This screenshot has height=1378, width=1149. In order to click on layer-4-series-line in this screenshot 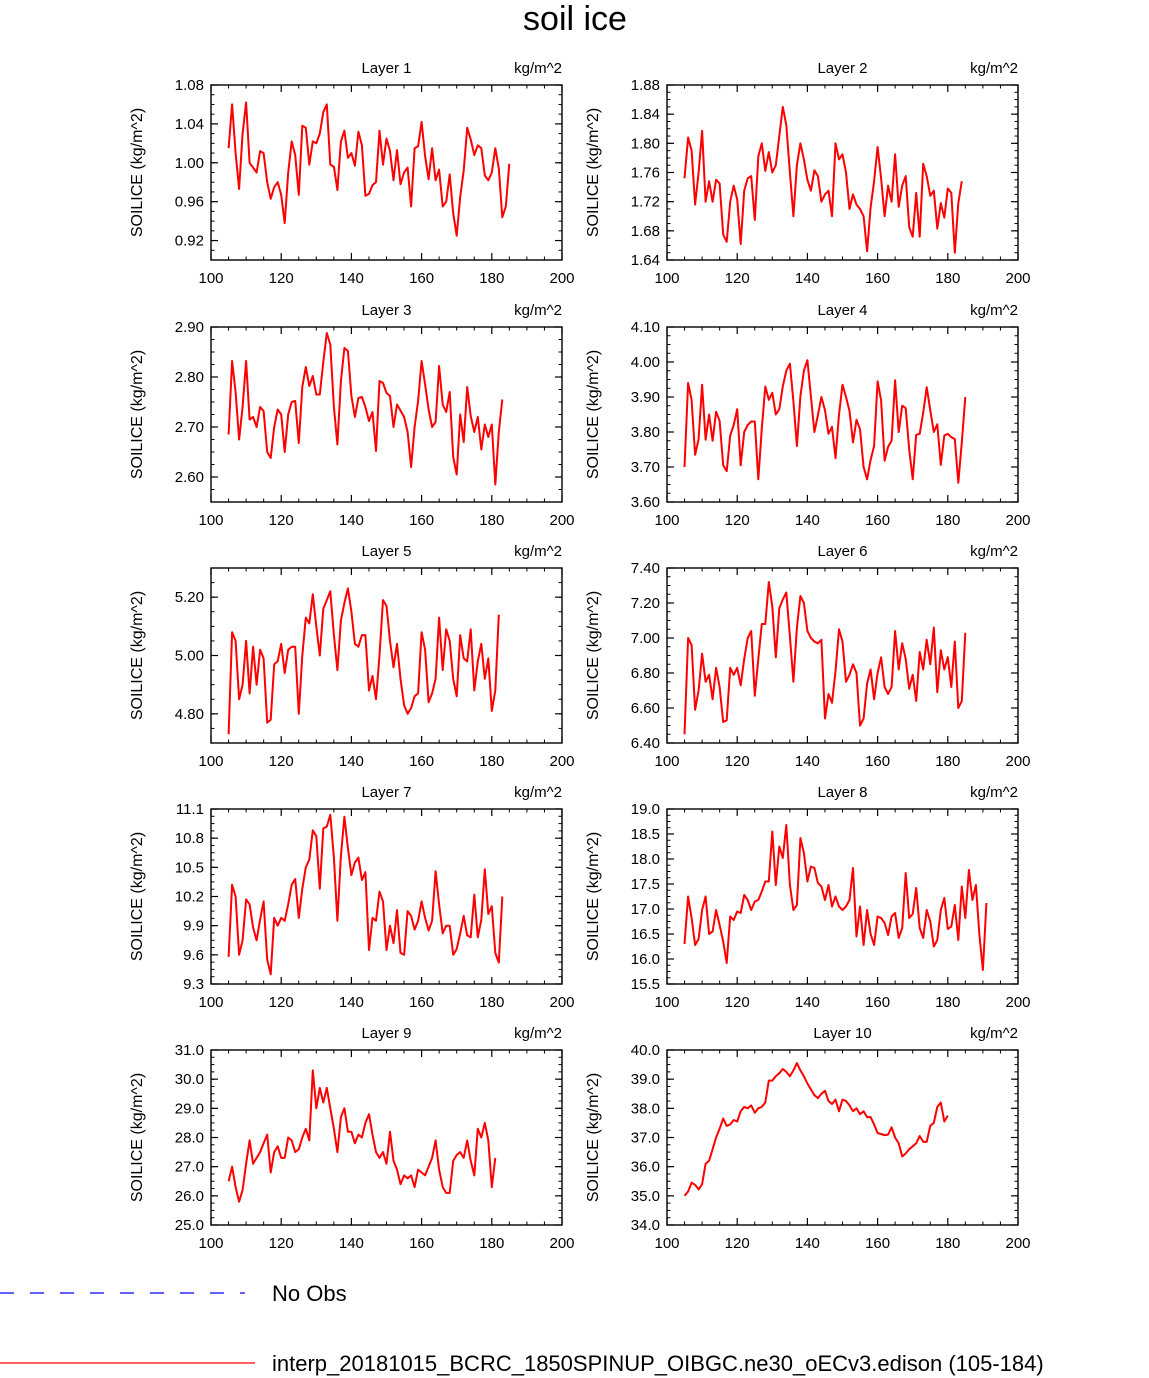, I will do `click(825, 421)`.